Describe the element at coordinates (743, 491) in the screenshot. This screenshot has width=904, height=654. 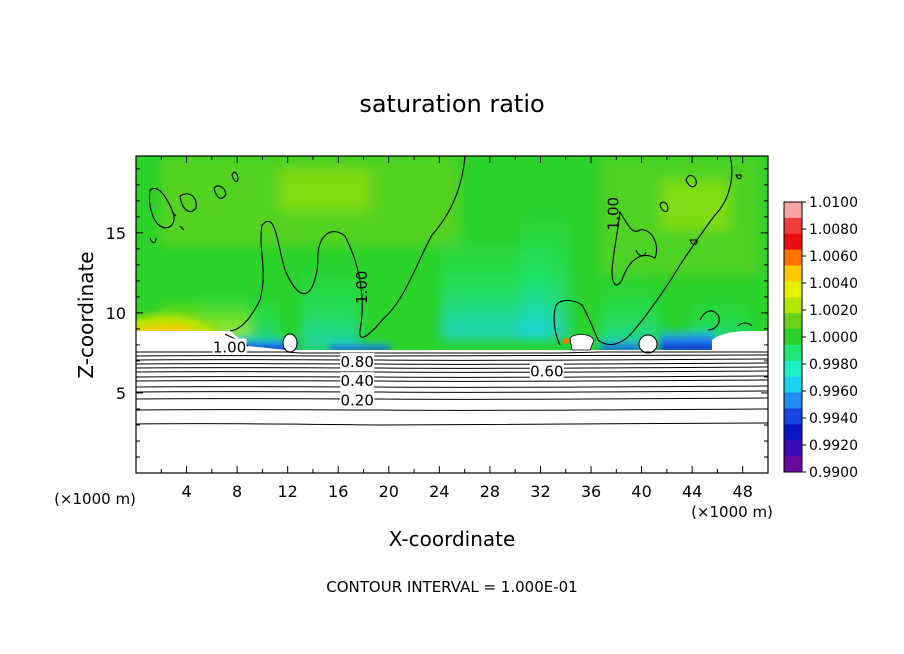
I see `x-tick-label: 48` at that location.